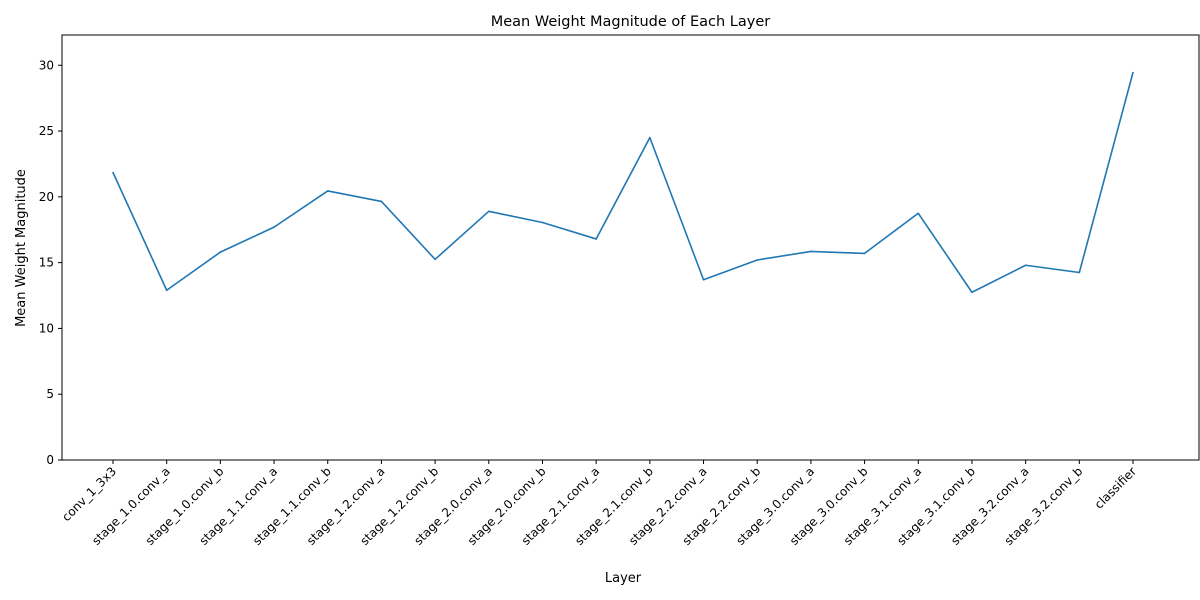 Image resolution: width=1200 pixels, height=600 pixels. I want to click on y-axis-ticks: 0 5 10 15 20 25 30, so click(50, 262).